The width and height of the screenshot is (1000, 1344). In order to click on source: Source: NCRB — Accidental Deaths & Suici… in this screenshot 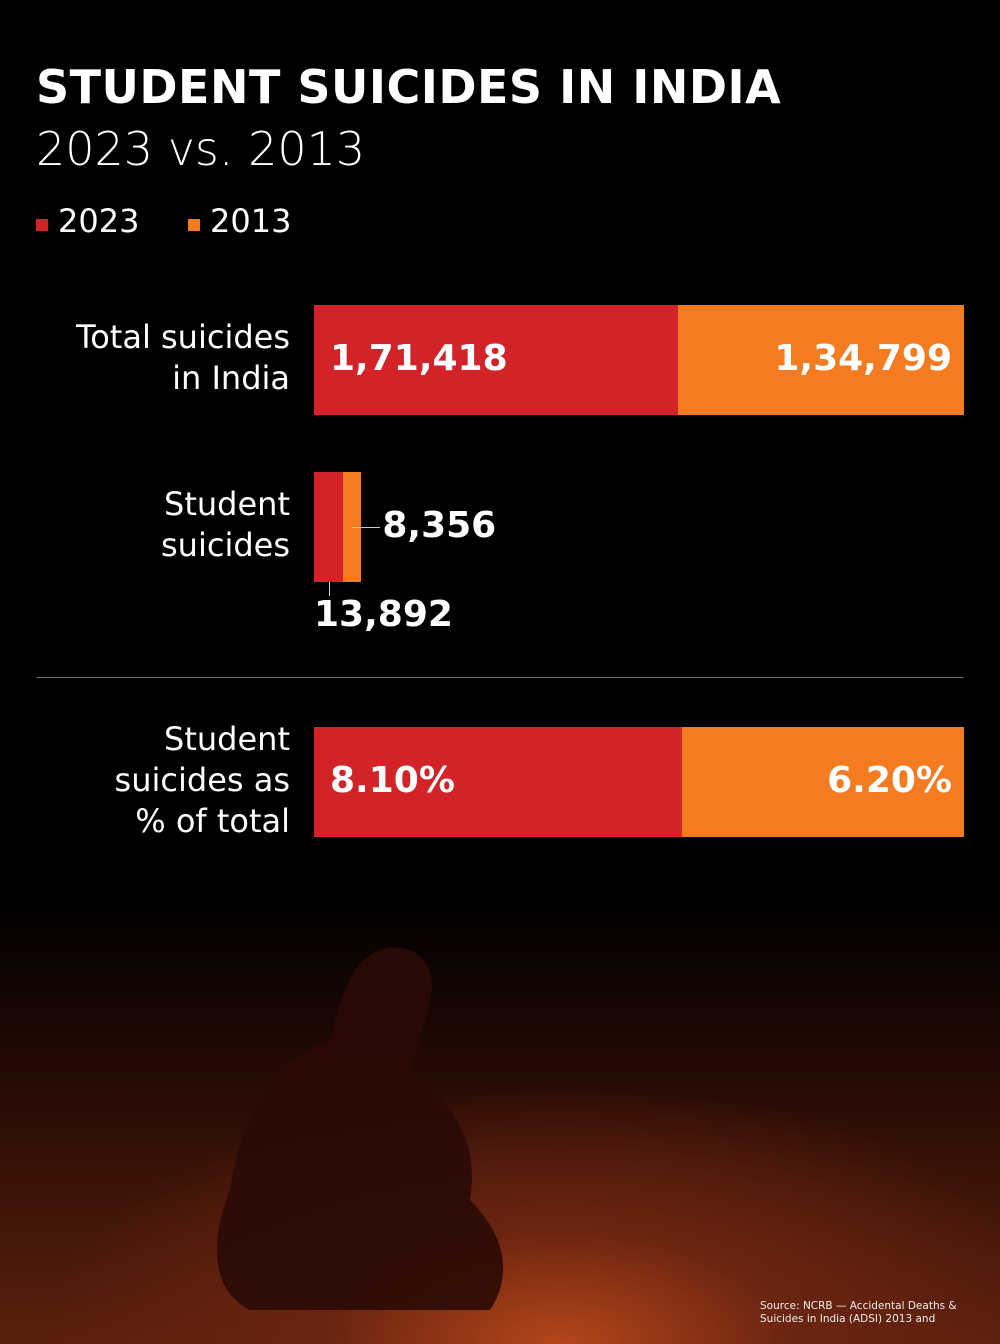, I will do `click(858, 1312)`.